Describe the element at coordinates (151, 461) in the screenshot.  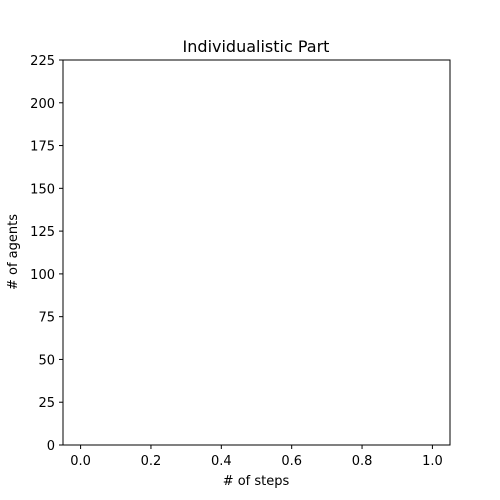
I see `x-tick-label: 0.2` at that location.